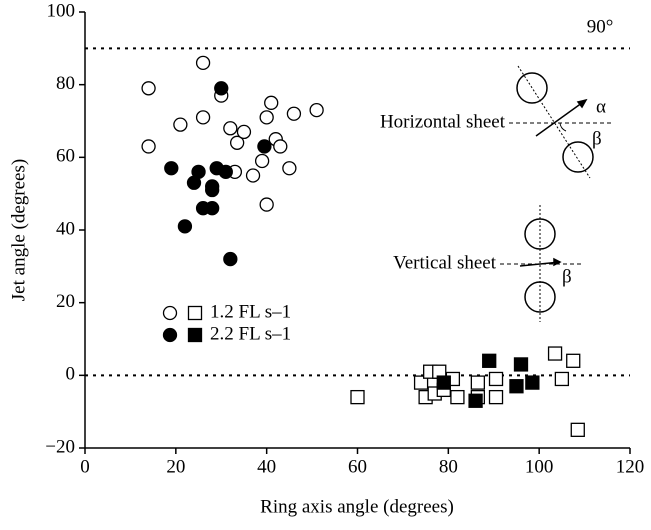 The width and height of the screenshot is (651, 530). I want to click on legend-label: 1.2 FL s–1, so click(250, 311).